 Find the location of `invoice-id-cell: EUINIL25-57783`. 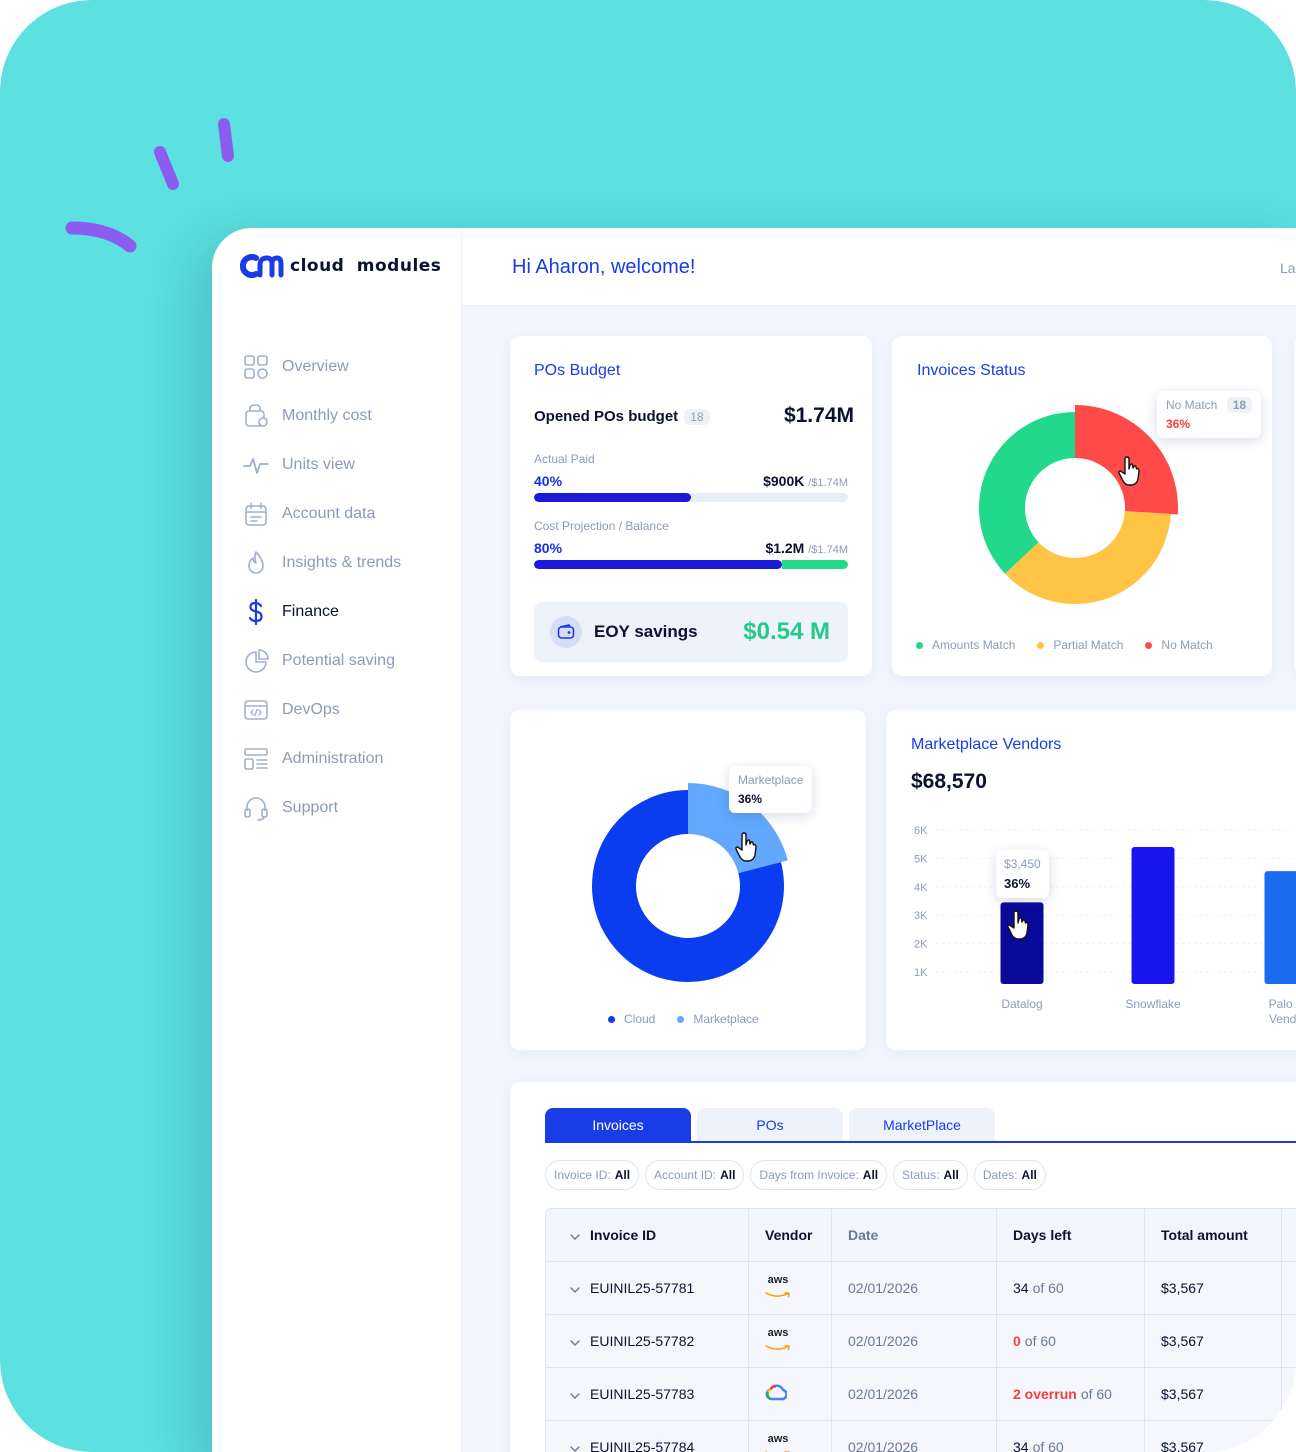

invoice-id-cell: EUINIL25-57783 is located at coordinates (647, 1394).